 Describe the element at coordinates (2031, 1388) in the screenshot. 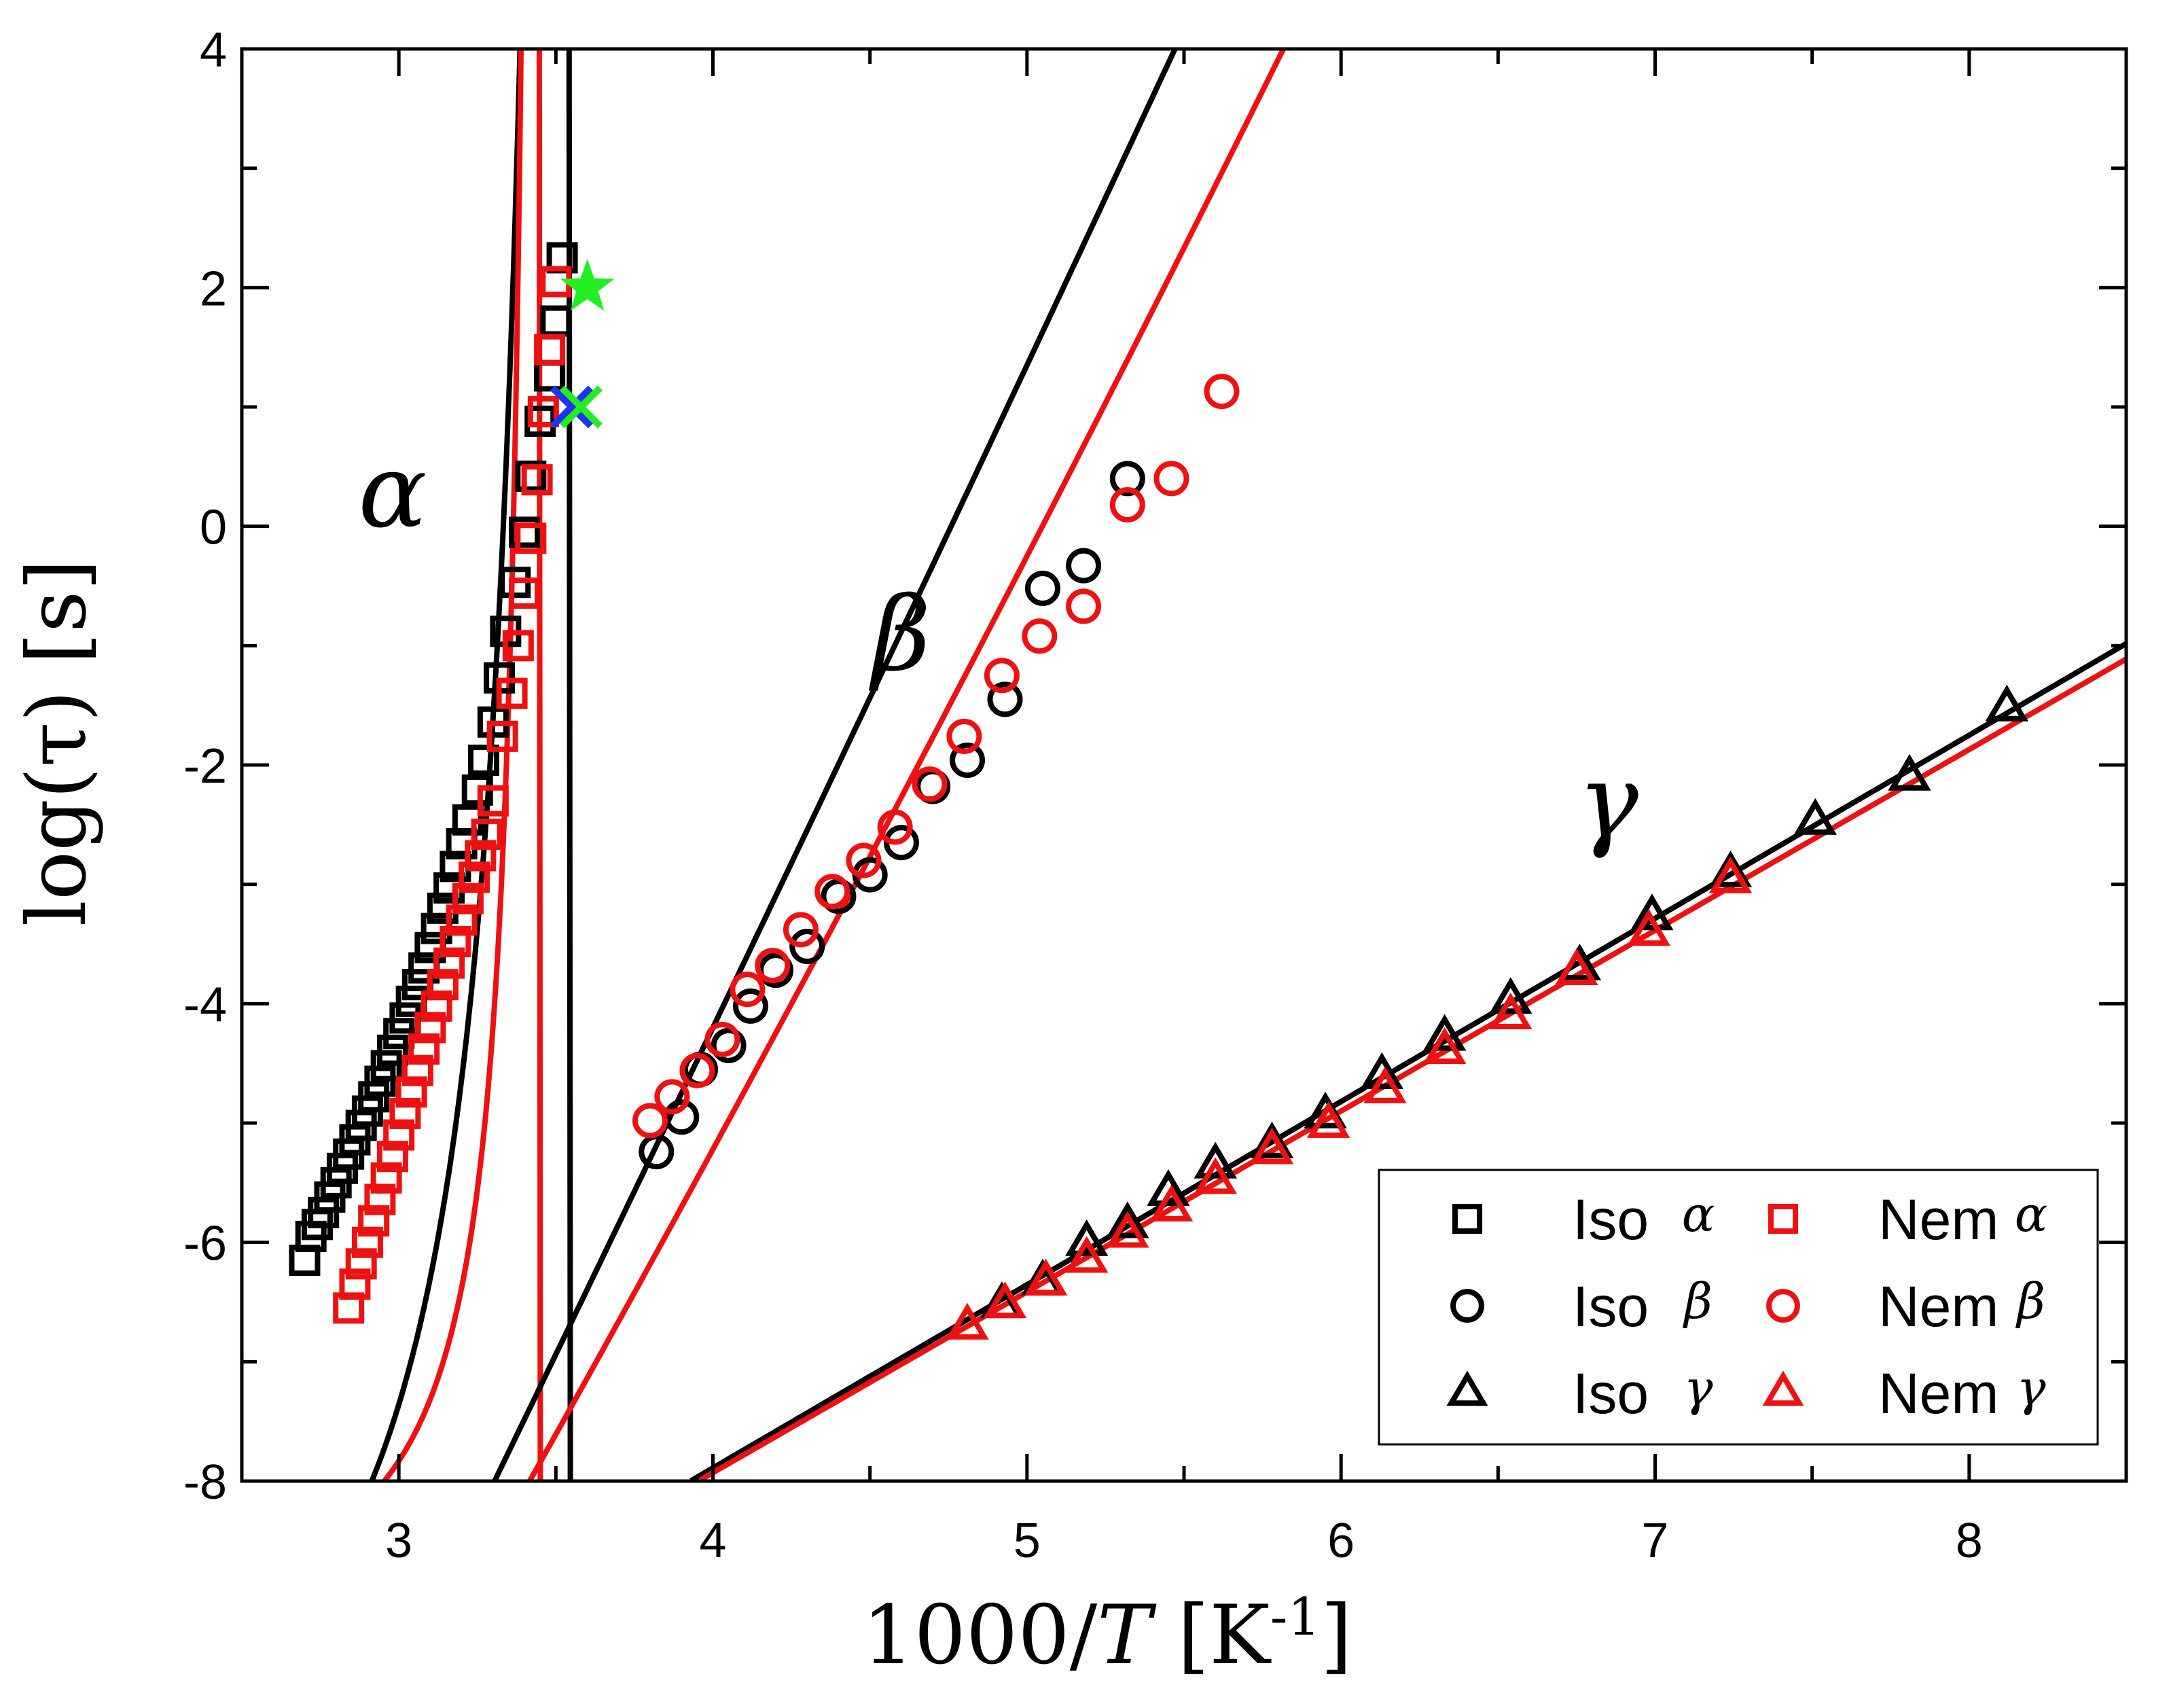

I see `legend-greek-5: γ` at that location.